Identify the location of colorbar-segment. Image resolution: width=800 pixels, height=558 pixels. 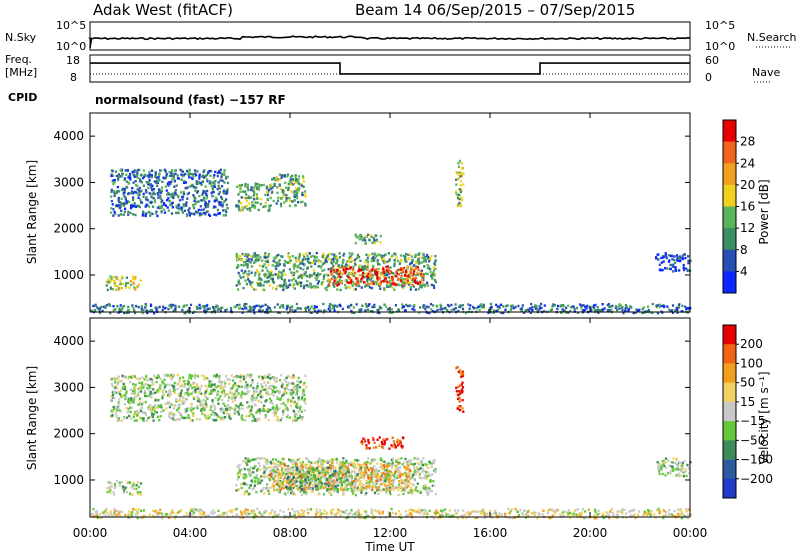
(729, 174).